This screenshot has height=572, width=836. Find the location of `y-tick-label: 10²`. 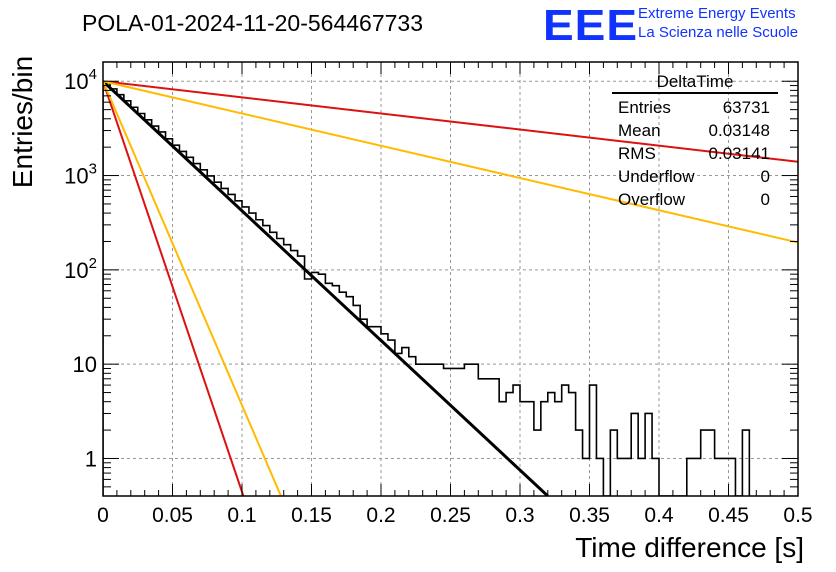

y-tick-label: 10² is located at coordinates (80, 269).